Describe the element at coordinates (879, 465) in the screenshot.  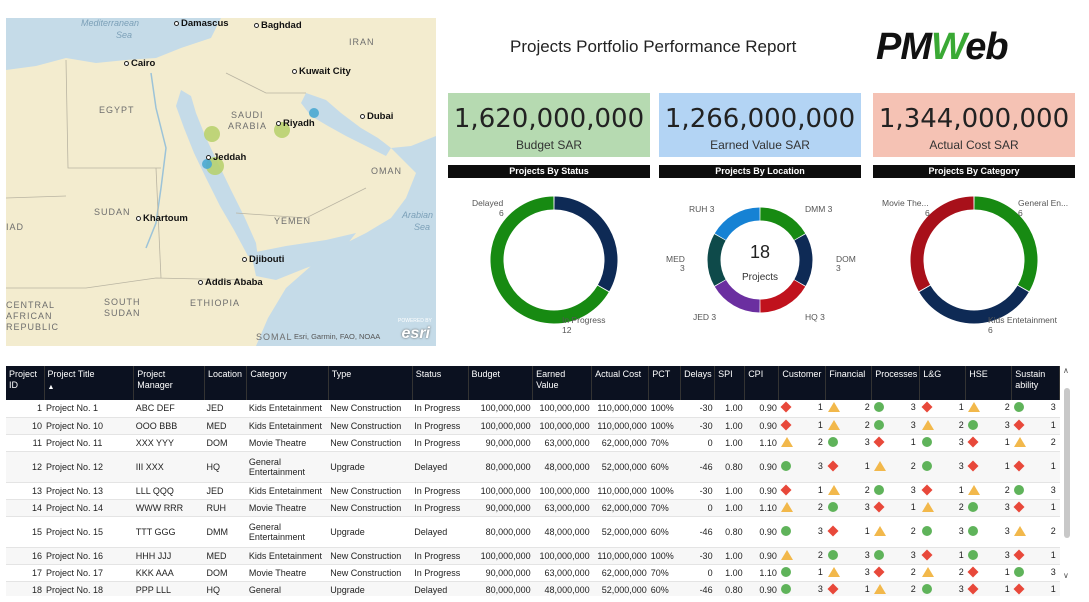
I see `triangle-icon` at that location.